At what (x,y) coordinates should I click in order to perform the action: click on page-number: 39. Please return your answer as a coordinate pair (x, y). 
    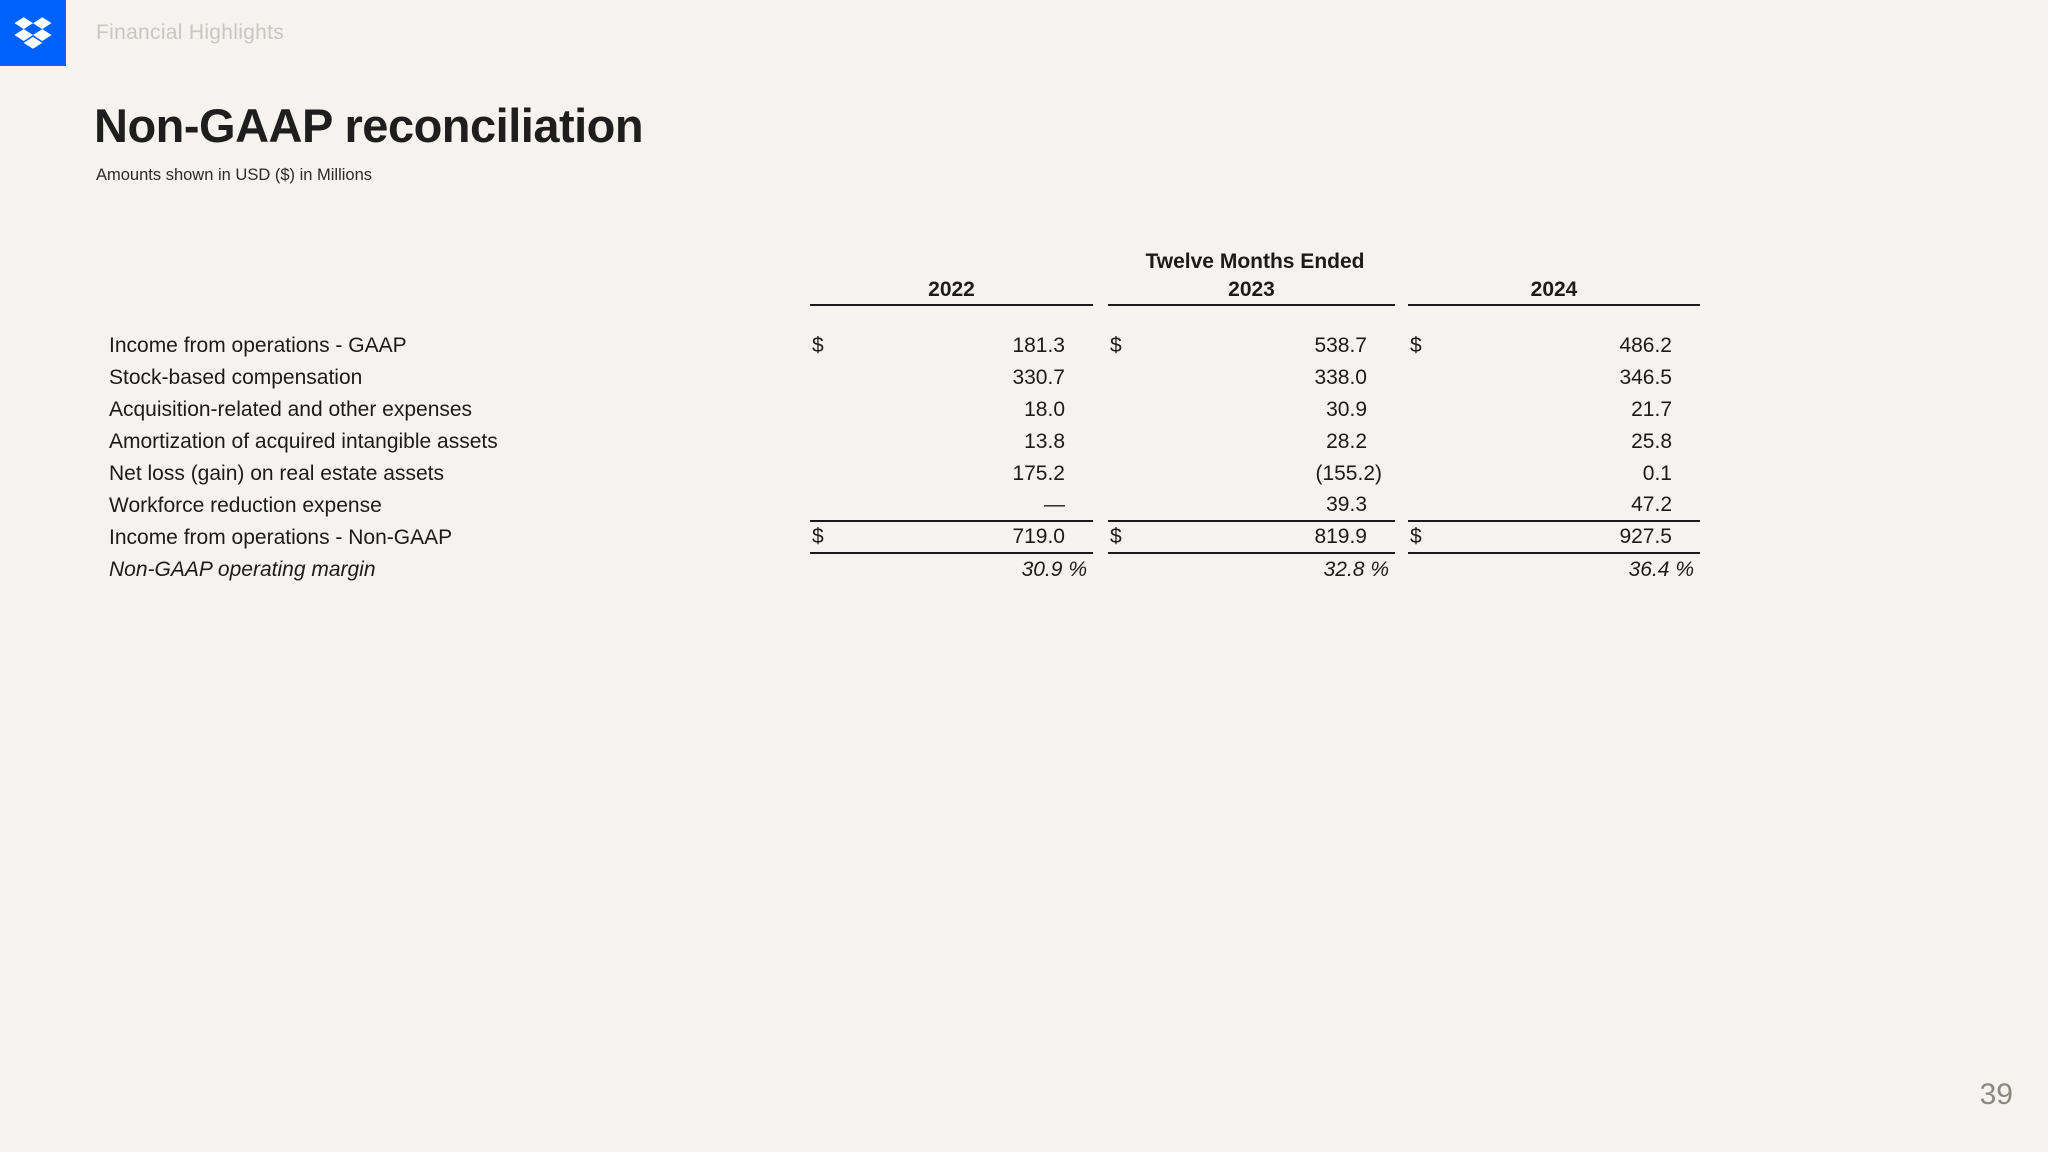
    Looking at the image, I should click on (1996, 1094).